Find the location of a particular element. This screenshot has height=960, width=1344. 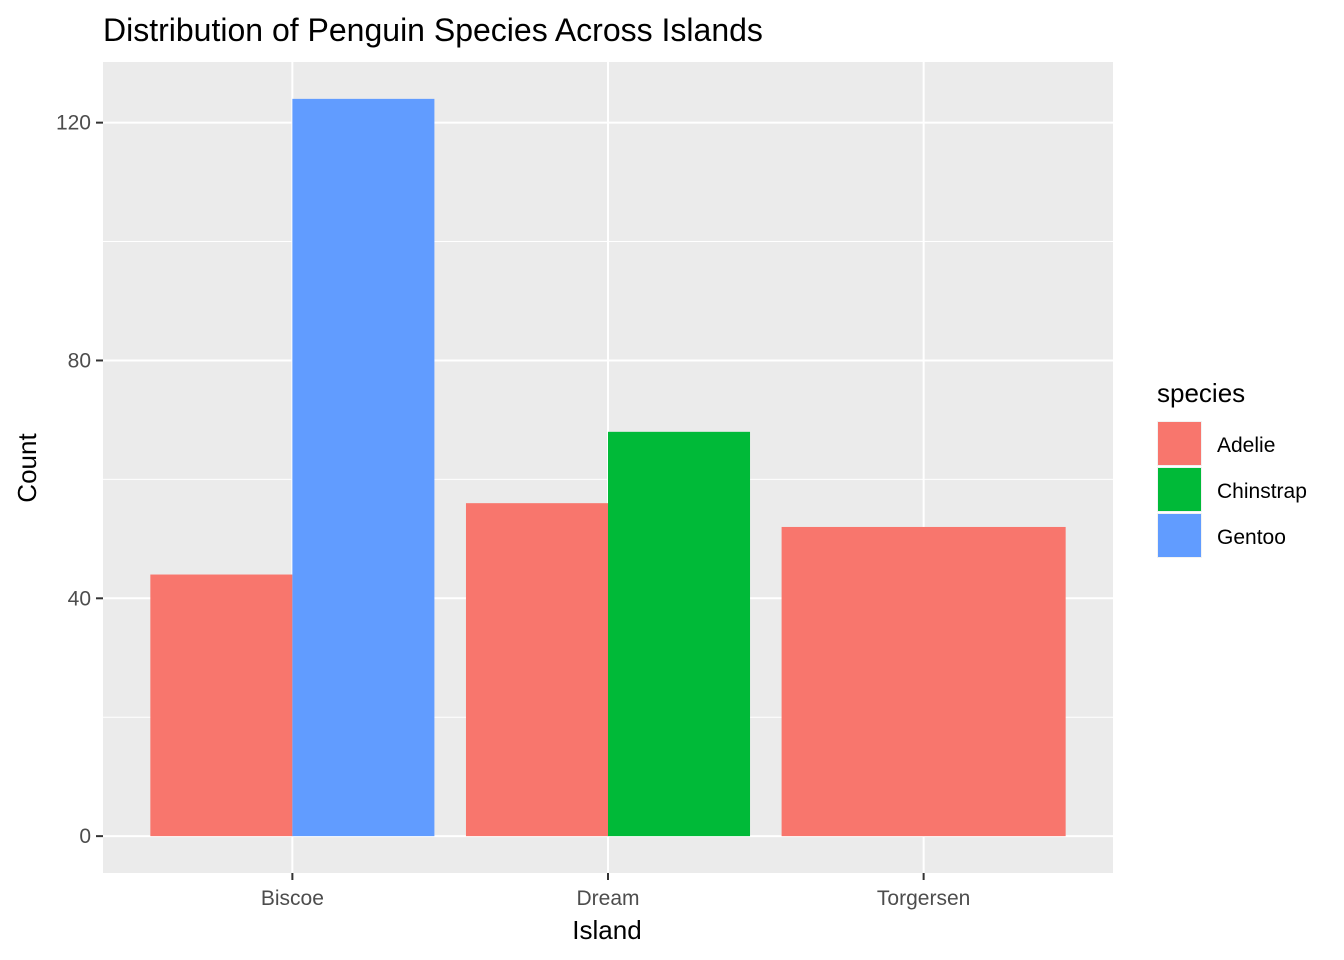

x-axis-title: Island is located at coordinates (606, 930).